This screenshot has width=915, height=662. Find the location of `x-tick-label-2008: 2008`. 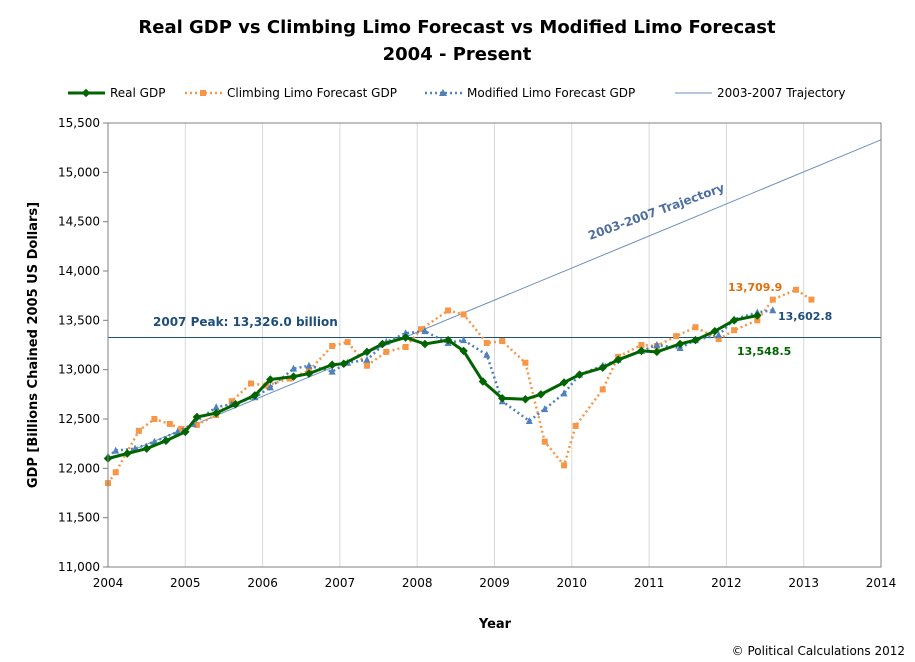

x-tick-label-2008: 2008 is located at coordinates (417, 583).